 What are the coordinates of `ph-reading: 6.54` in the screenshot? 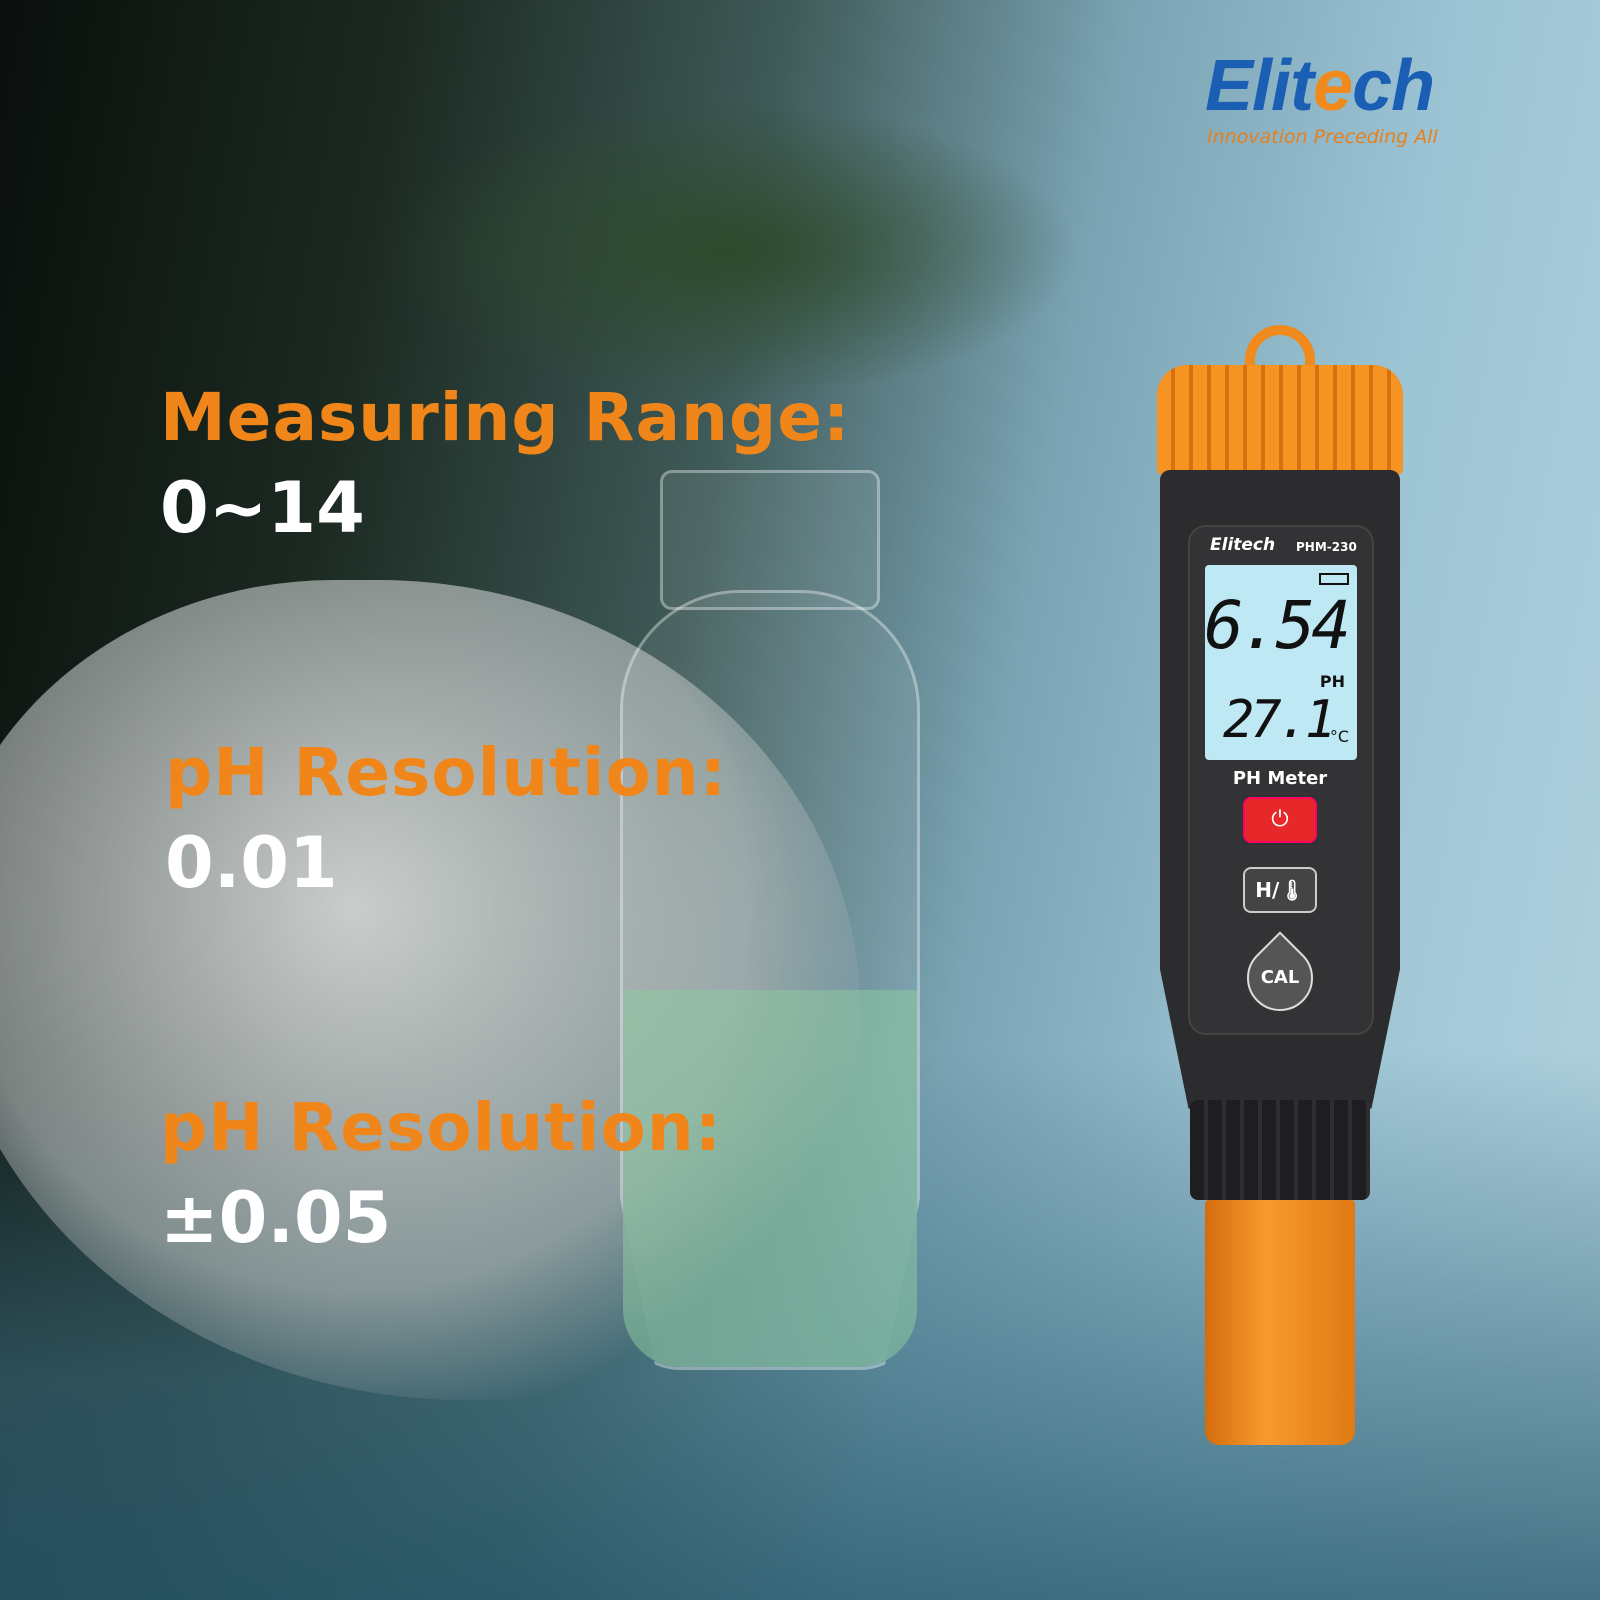 It's located at (1277, 625).